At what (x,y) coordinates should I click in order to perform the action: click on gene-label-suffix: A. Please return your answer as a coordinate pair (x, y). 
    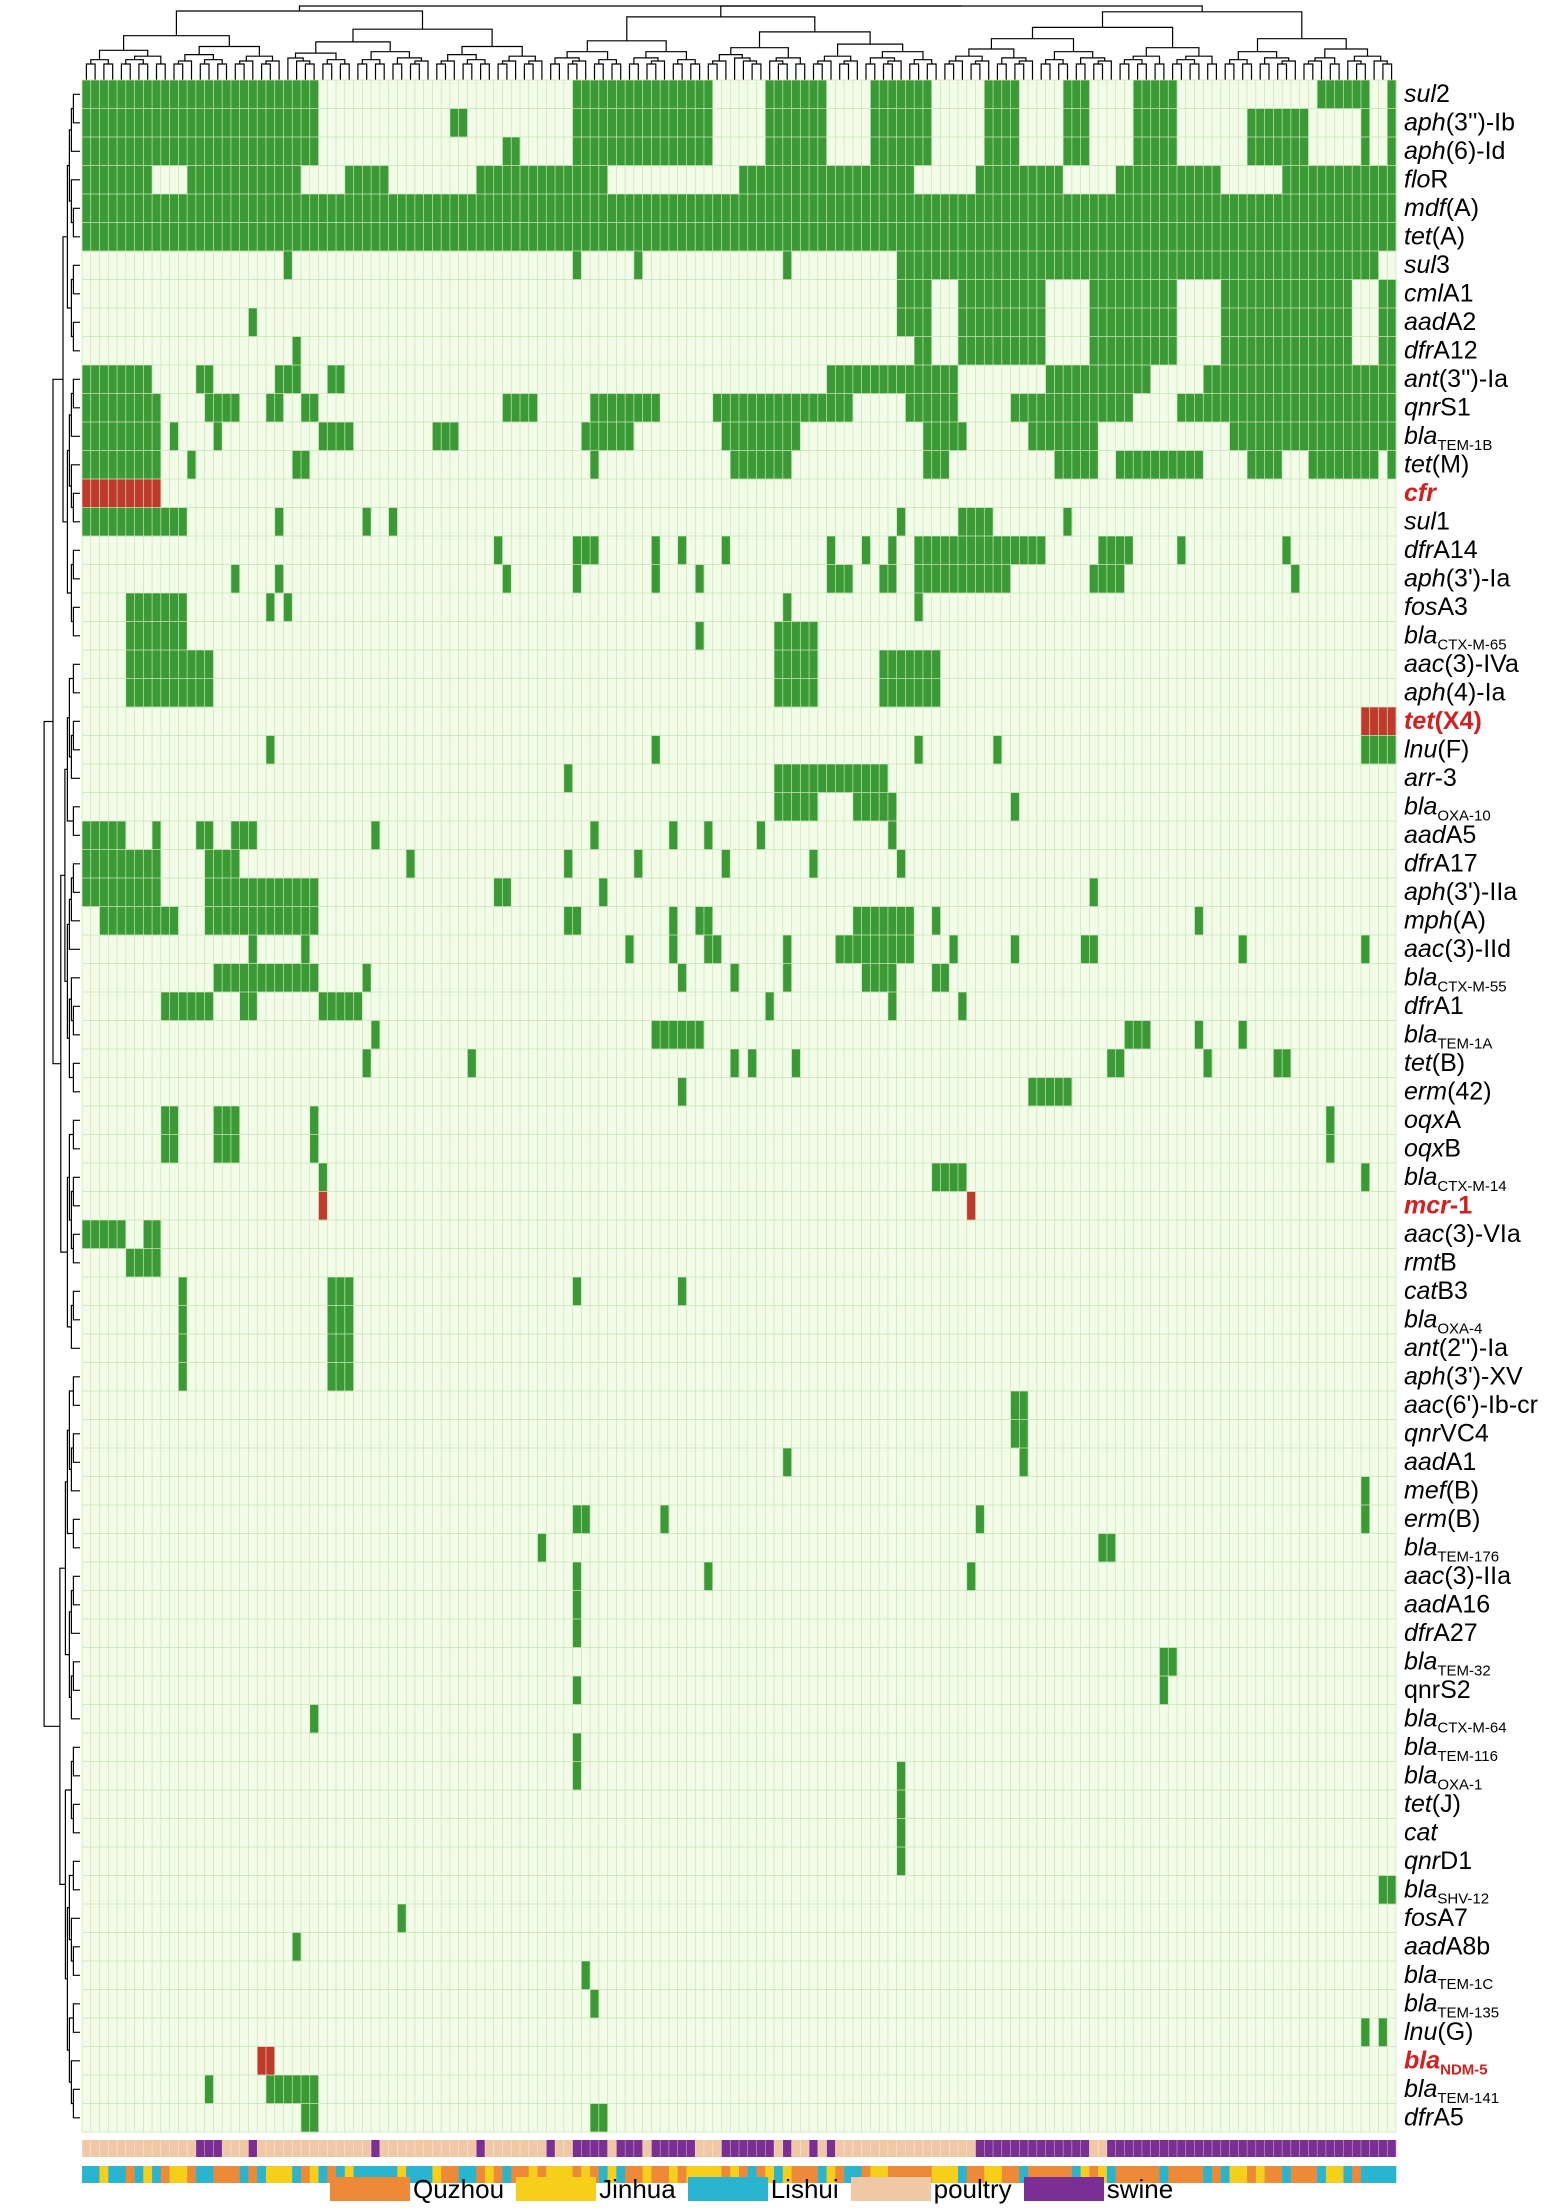
    Looking at the image, I should click on (1452, 1120).